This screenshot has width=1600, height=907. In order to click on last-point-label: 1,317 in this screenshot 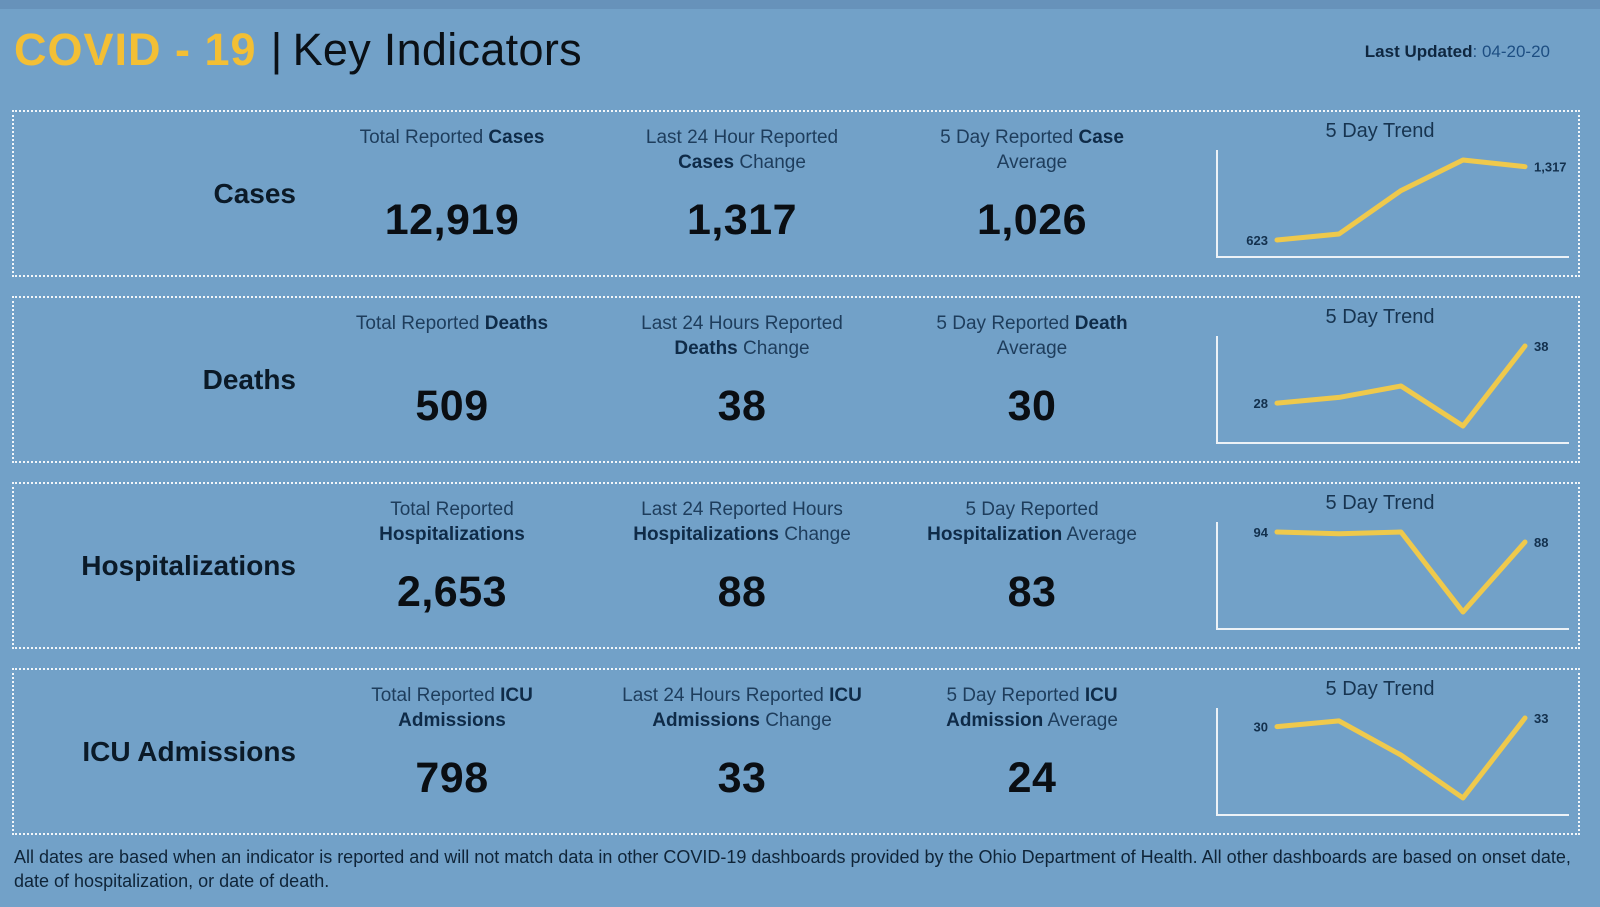, I will do `click(1550, 167)`.